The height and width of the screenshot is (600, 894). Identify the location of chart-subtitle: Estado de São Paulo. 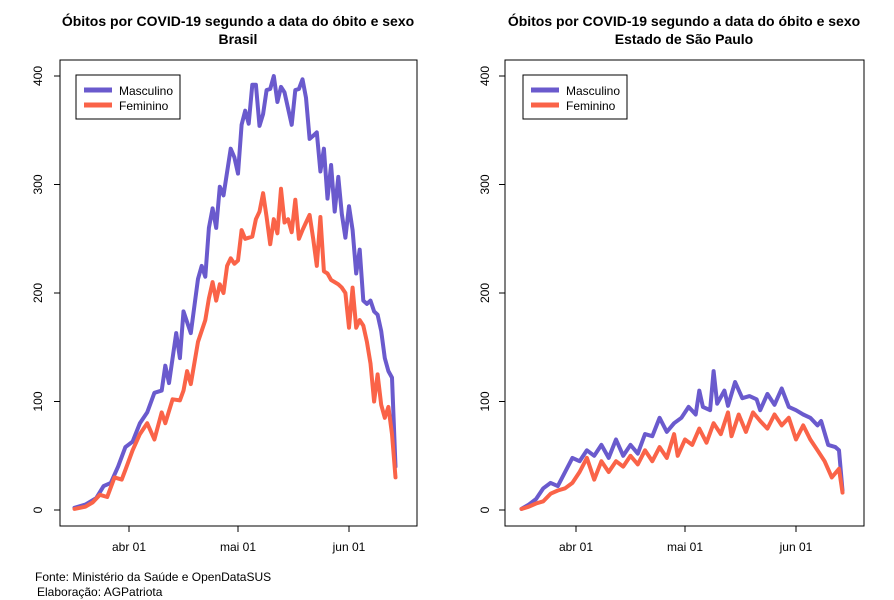
(684, 39).